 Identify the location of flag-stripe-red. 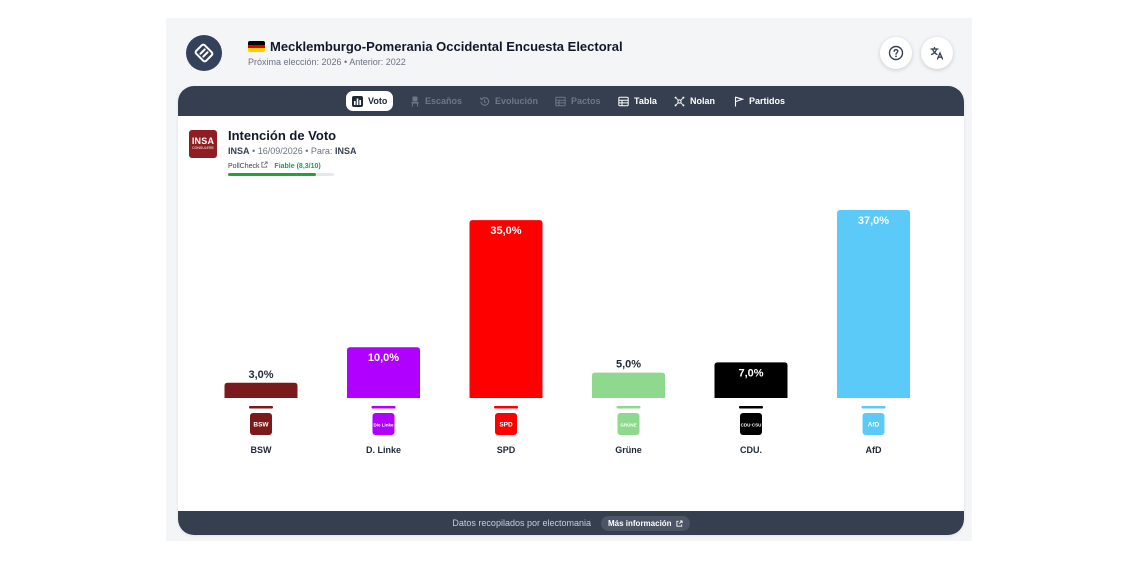
(256, 46).